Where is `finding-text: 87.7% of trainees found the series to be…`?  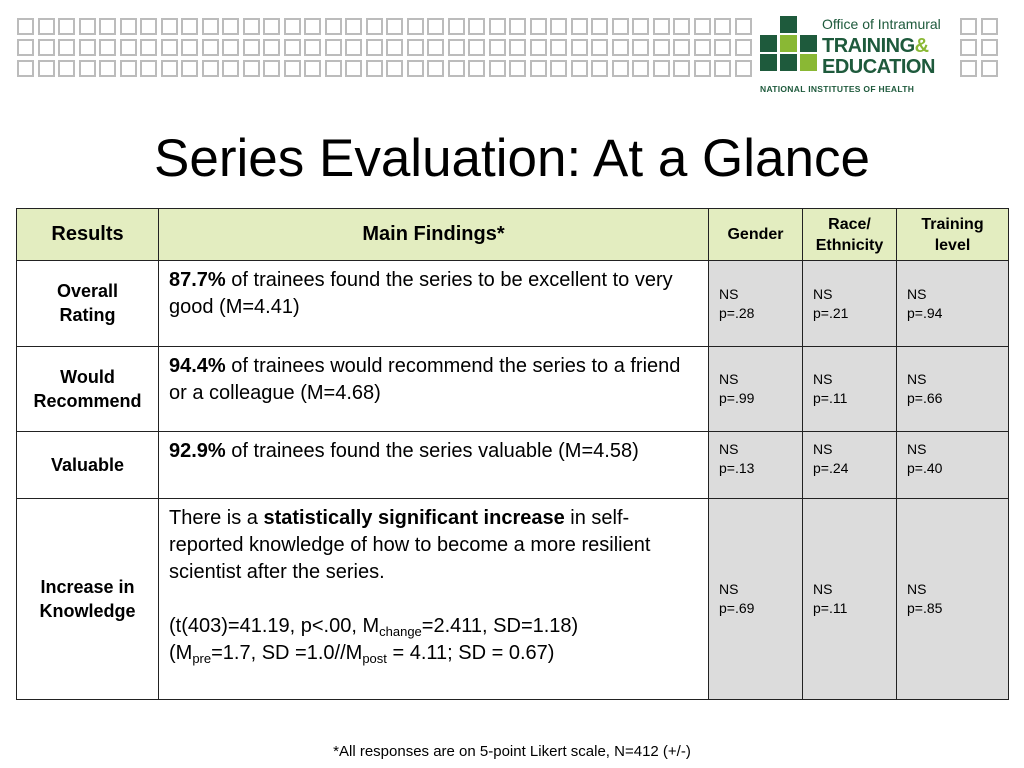 finding-text: 87.7% of trainees found the series to be… is located at coordinates (433, 303).